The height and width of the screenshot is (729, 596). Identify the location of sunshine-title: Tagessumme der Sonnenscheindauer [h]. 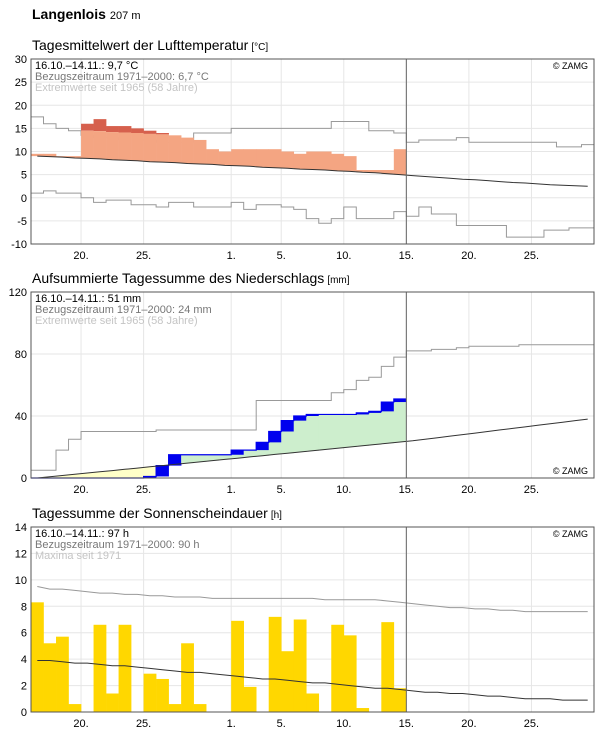
(157, 513).